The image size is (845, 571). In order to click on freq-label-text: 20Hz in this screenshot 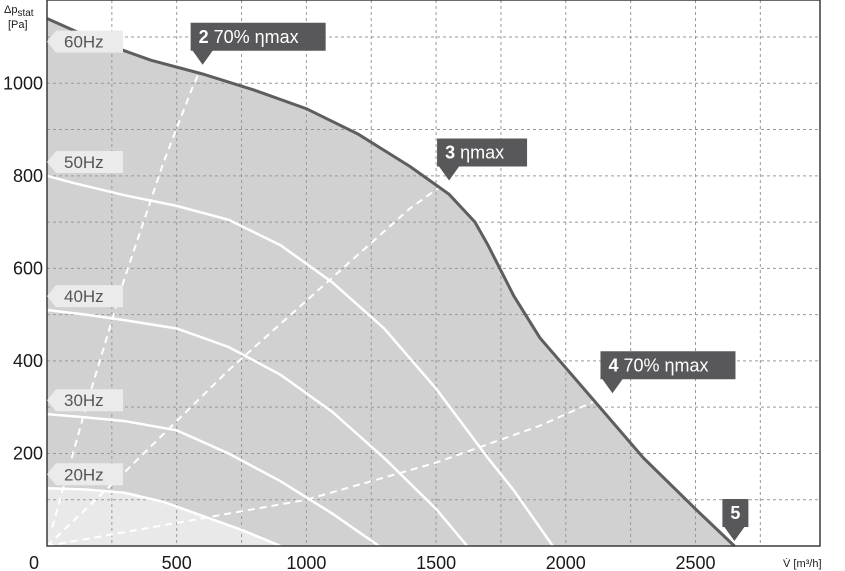, I will do `click(84, 474)`.